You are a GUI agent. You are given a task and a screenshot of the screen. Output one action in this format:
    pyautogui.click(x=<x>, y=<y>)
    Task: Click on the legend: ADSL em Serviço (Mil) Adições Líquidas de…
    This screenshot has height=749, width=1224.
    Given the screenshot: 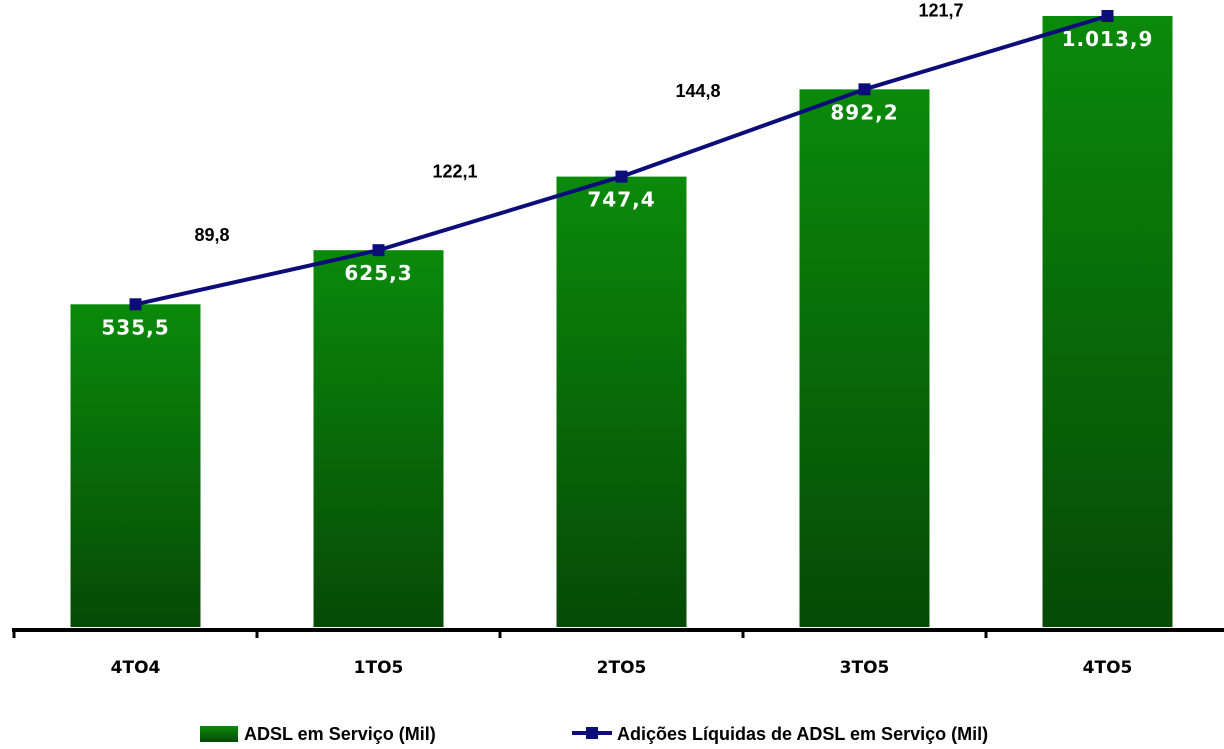 What is the action you would take?
    pyautogui.click(x=594, y=734)
    